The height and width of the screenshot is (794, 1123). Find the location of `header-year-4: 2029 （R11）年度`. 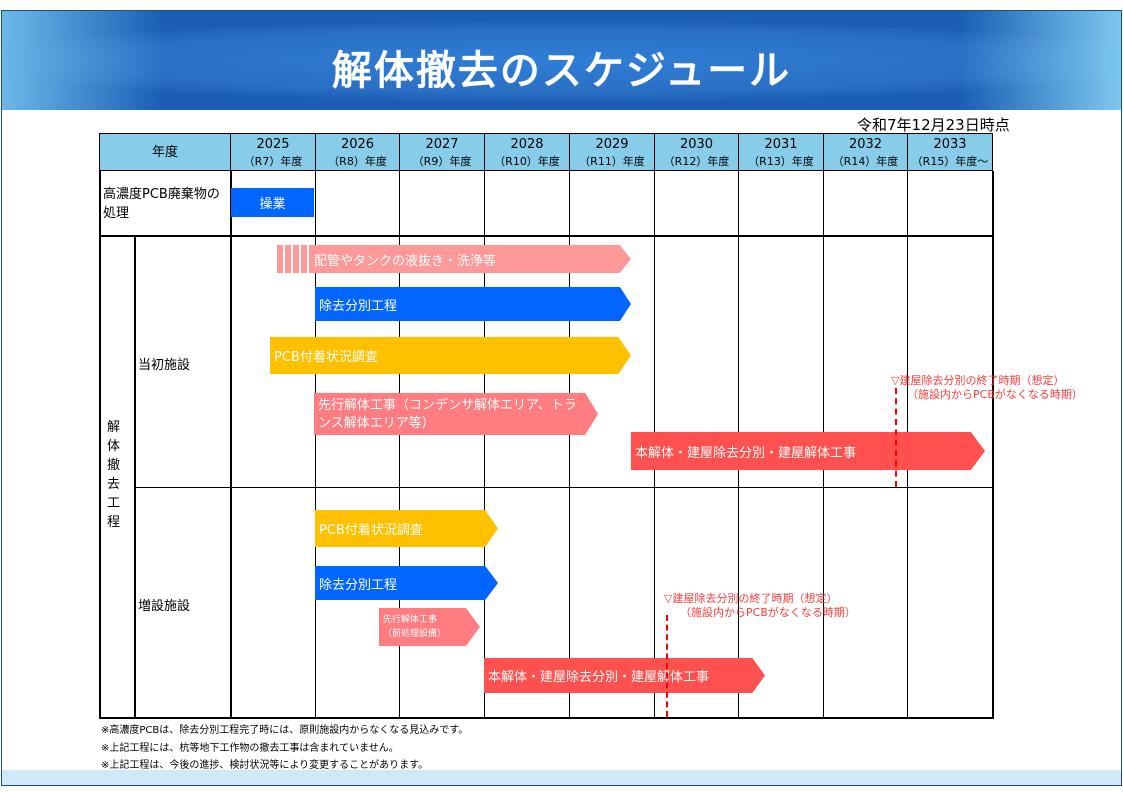

header-year-4: 2029 （R11）年度 is located at coordinates (612, 152).